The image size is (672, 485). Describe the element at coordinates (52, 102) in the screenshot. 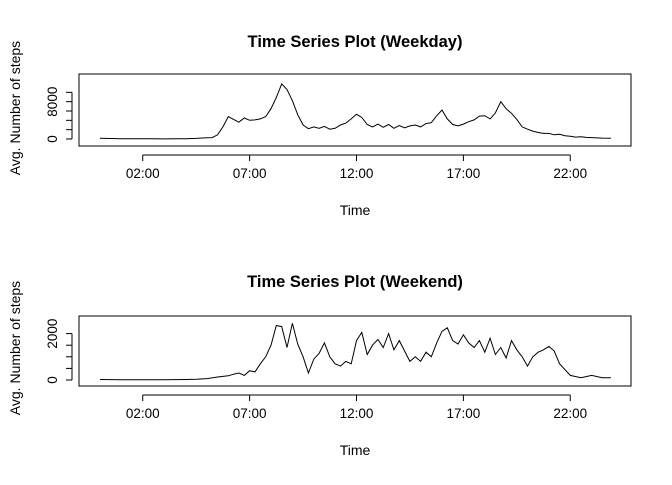

I see `y-tick-label: 8000` at that location.